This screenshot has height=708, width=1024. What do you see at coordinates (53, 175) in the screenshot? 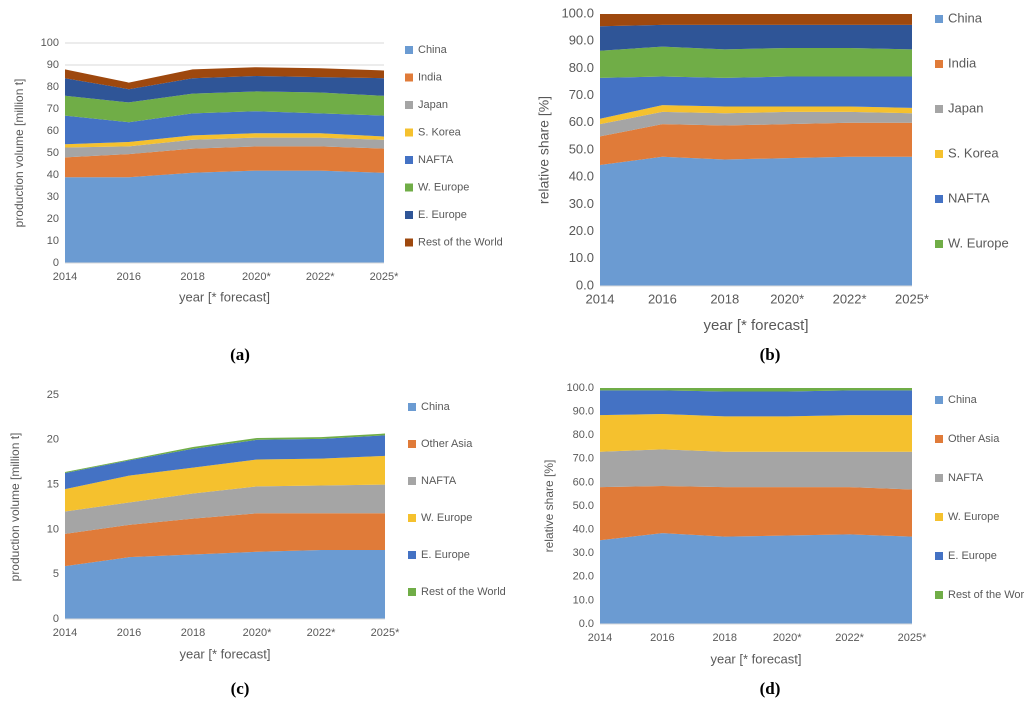
I see `y-tick-label: 40` at bounding box center [53, 175].